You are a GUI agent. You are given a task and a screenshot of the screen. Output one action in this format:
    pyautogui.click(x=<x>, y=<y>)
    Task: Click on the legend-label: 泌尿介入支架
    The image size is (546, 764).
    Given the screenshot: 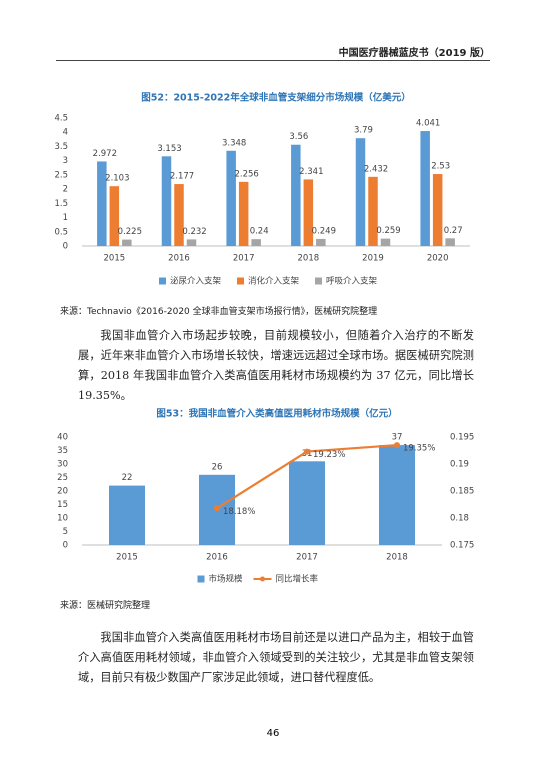 What is the action you would take?
    pyautogui.click(x=196, y=281)
    